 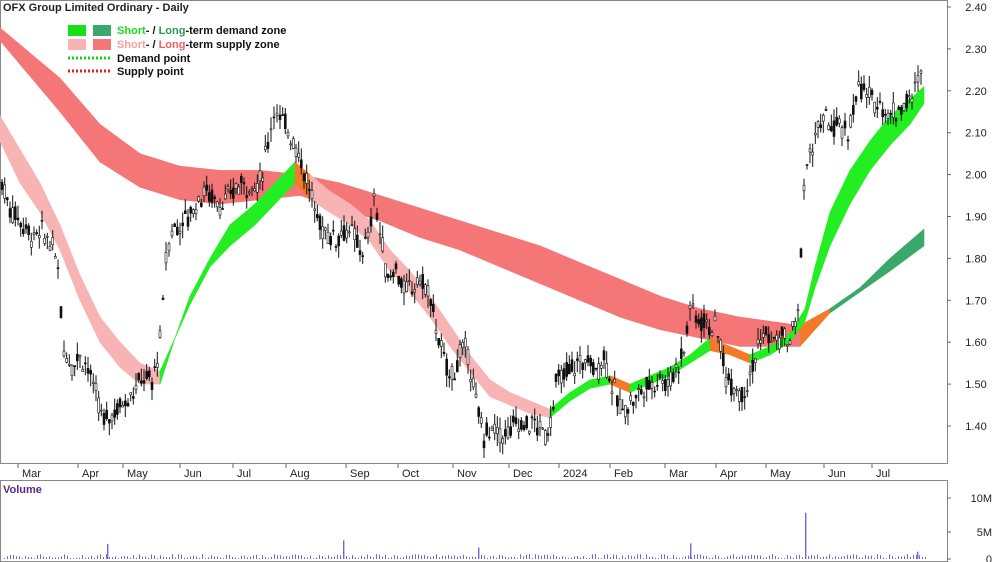 I want to click on price-tick-label: 2.20, so click(x=975, y=92).